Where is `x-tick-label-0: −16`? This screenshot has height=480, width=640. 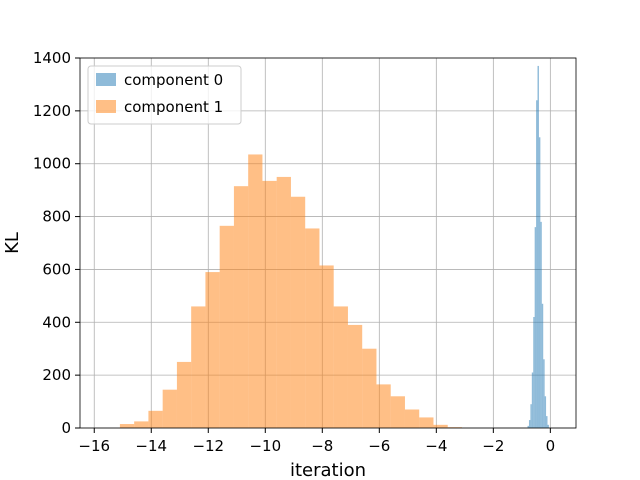
x-tick-label-0: −16 is located at coordinates (94, 446).